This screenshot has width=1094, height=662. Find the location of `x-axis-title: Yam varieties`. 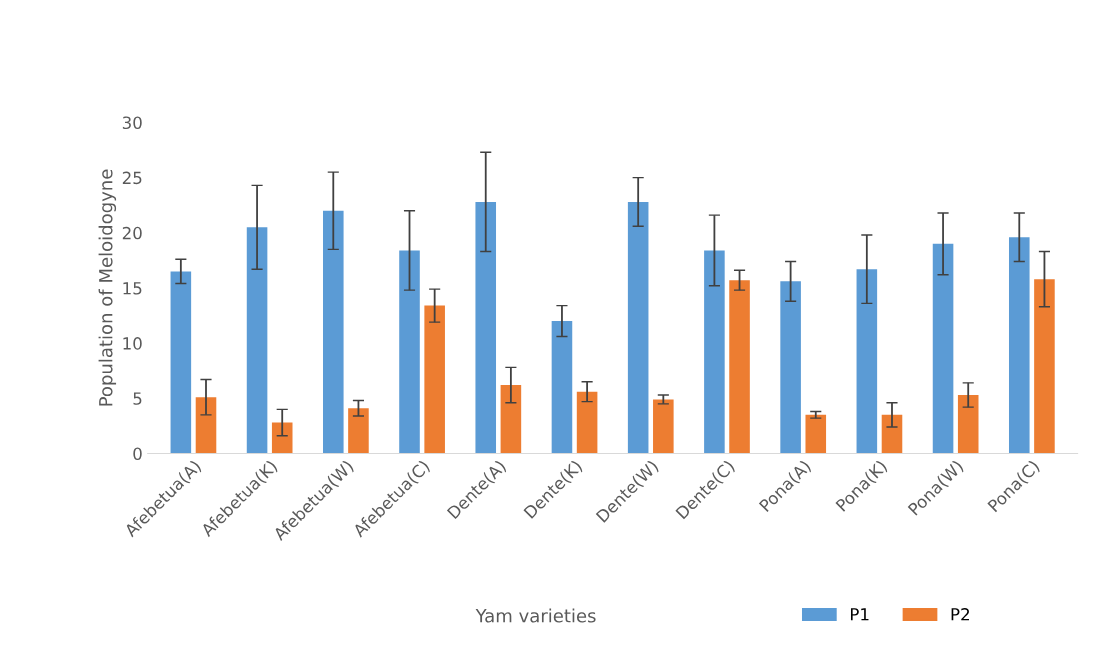

x-axis-title: Yam varieties is located at coordinates (535, 615).